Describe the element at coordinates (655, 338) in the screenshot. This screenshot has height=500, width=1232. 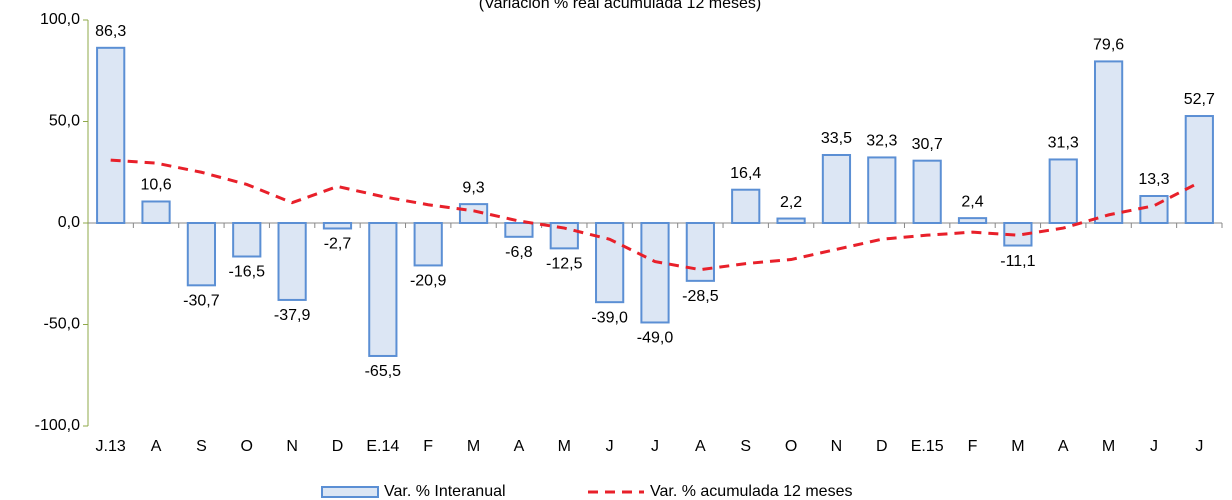
I see `data-label: -49,0` at that location.